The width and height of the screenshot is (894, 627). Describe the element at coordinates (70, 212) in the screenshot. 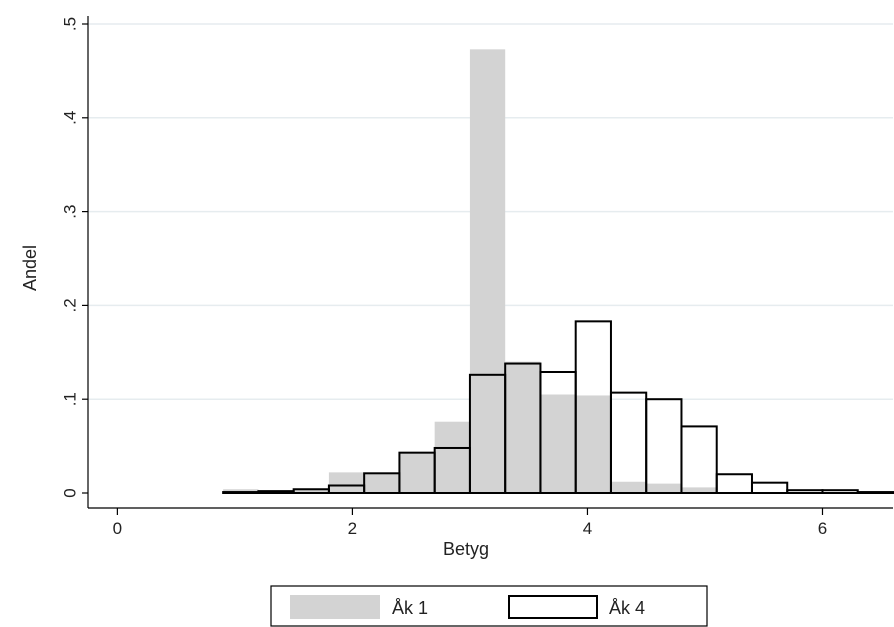

I see `y-tick-label-3: .3` at that location.